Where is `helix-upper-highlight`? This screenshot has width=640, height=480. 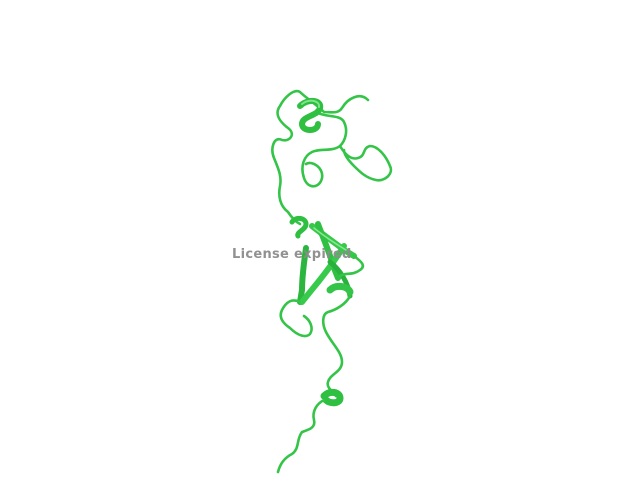
helix-upper-highlight is located at coordinates (311, 103).